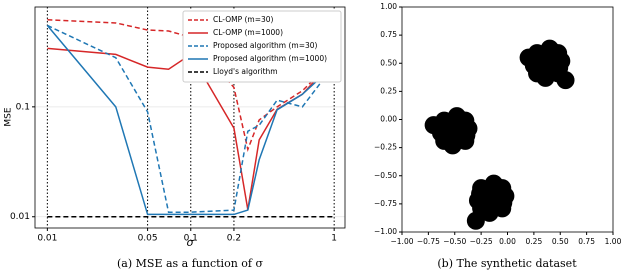  Describe the element at coordinates (190, 263) in the screenshot. I see `caption: (a) MSE as a function of σ` at that location.